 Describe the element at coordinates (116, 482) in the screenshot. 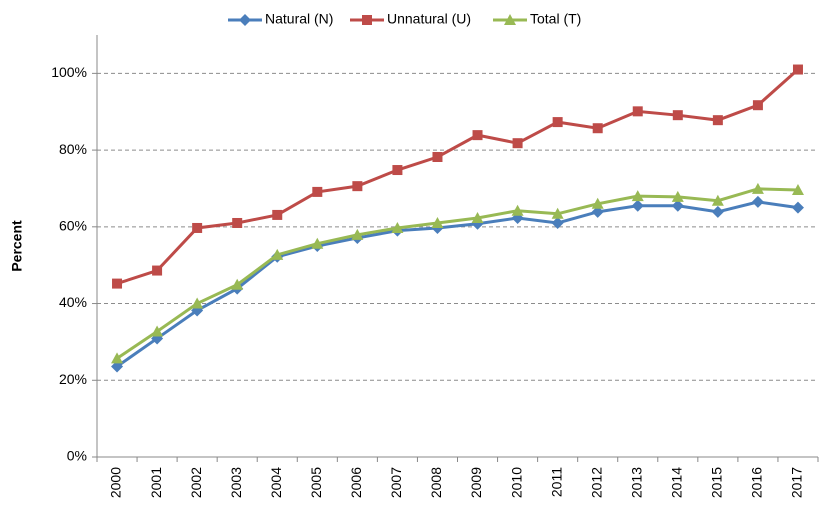

I see `x-tick-label: 2000` at that location.